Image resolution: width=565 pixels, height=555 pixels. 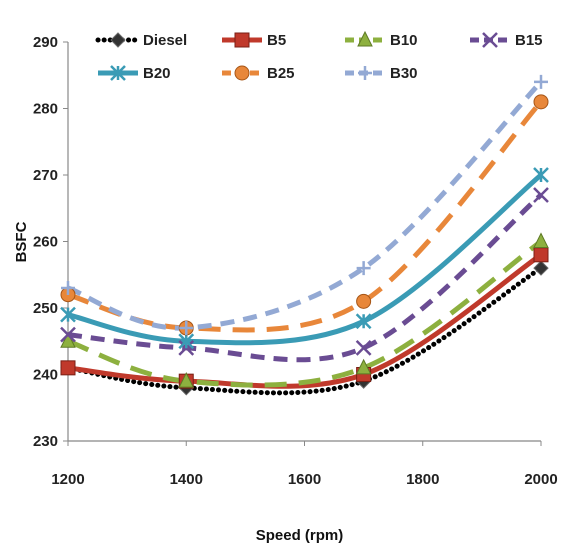 What do you see at coordinates (45, 175) in the screenshot?
I see `y-tick-label: 270` at bounding box center [45, 175].